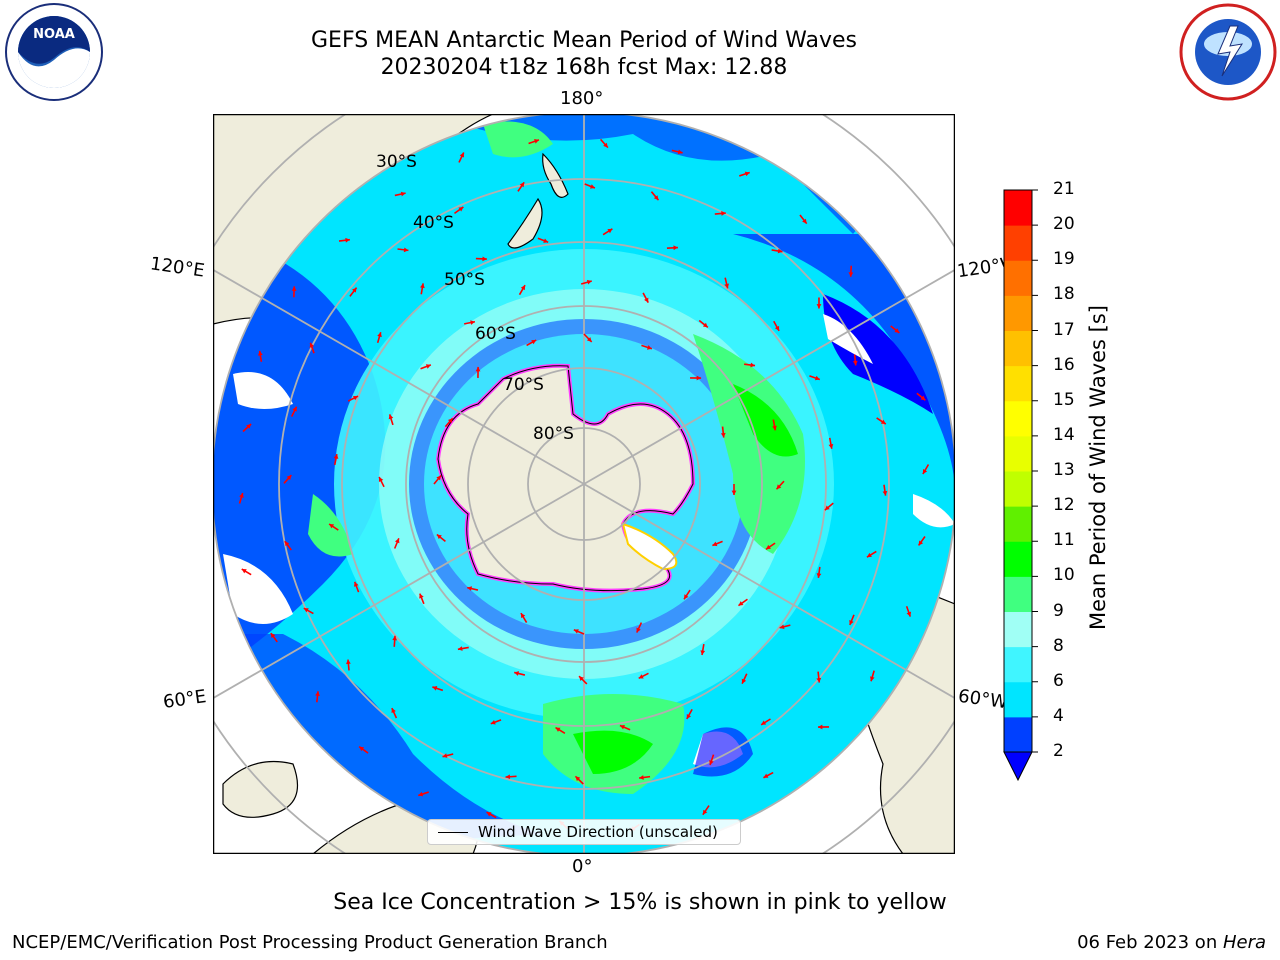 The height and width of the screenshot is (960, 1280). Describe the element at coordinates (1064, 470) in the screenshot. I see `colorbar-tick-label: 13` at that location.